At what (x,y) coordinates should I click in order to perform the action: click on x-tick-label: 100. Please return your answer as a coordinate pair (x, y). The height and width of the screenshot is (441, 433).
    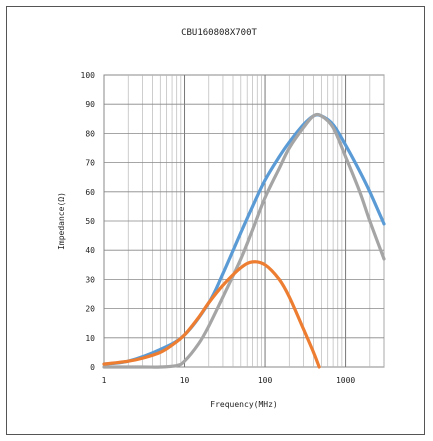
    Looking at the image, I should click on (265, 380).